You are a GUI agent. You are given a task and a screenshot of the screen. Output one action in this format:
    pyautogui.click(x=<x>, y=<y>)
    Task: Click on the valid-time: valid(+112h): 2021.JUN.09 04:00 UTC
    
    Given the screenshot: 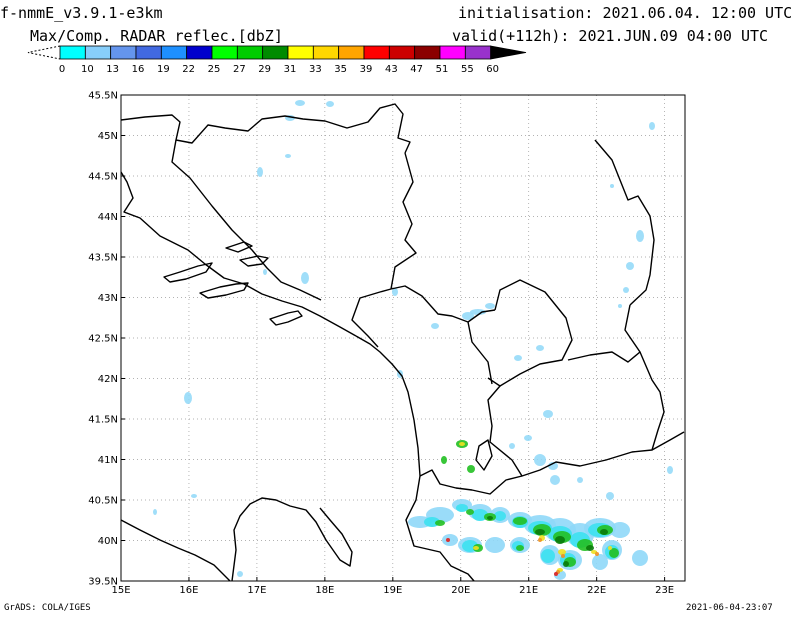 What is the action you would take?
    pyautogui.click(x=610, y=36)
    